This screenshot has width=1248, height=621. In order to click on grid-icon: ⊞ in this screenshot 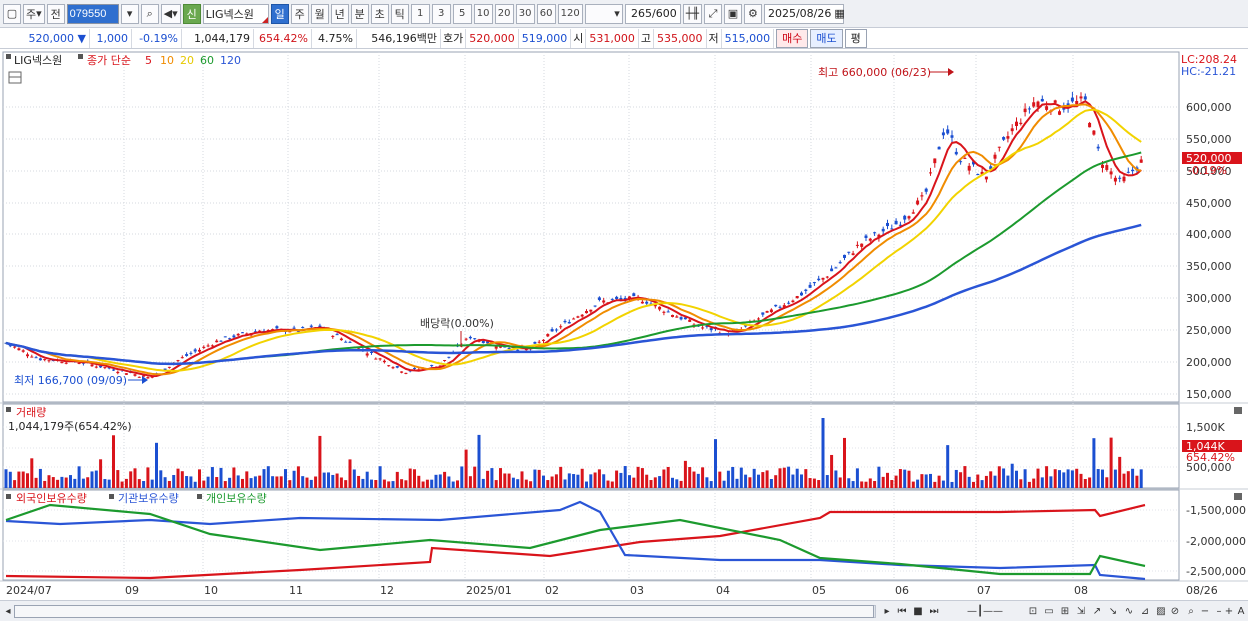, I will do `click(1065, 611)`.